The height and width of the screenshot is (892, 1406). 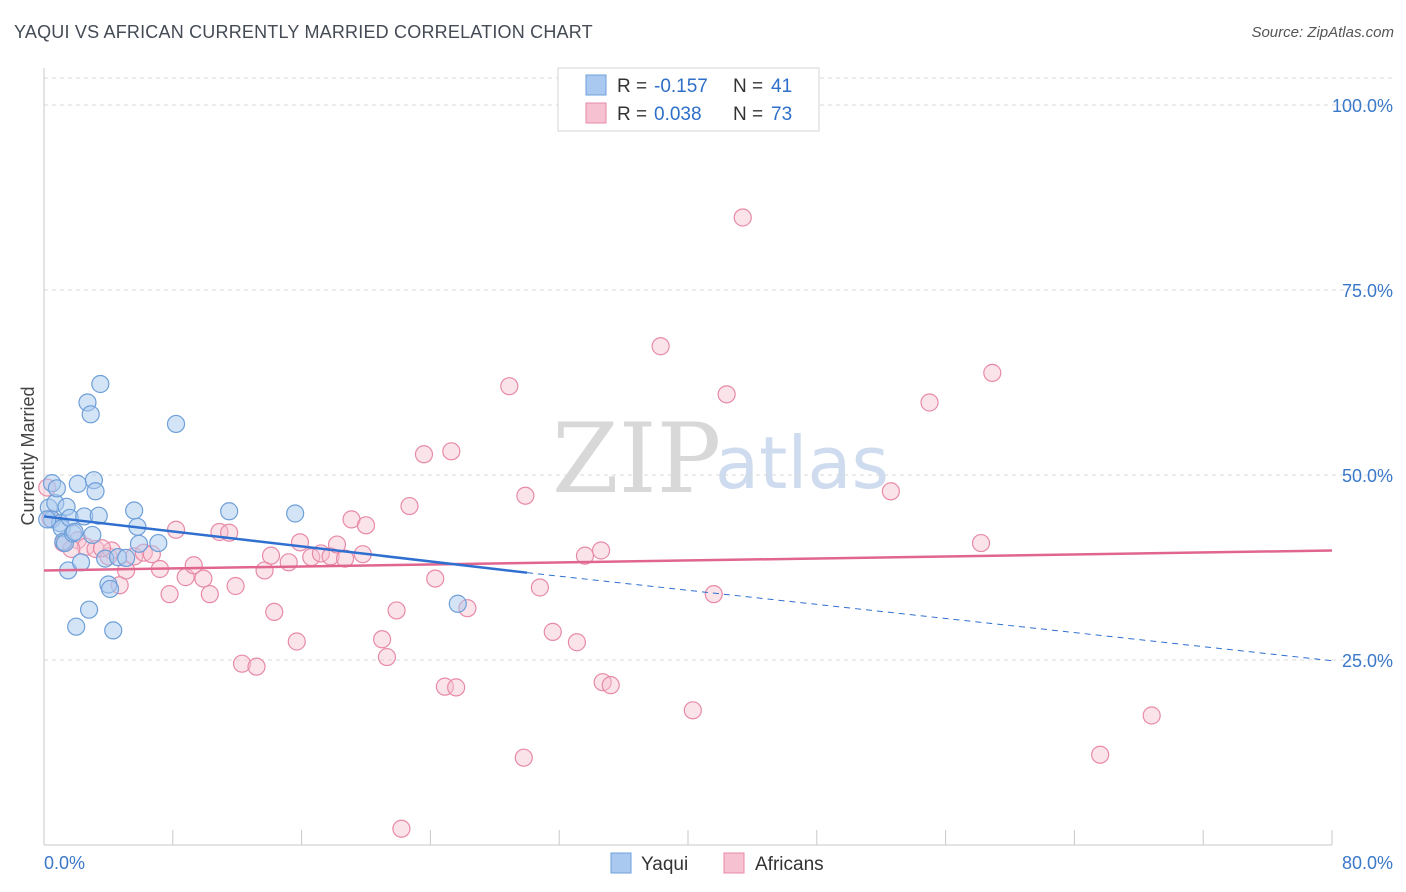 I want to click on series-legend: Yaqui Africans, so click(x=717, y=863).